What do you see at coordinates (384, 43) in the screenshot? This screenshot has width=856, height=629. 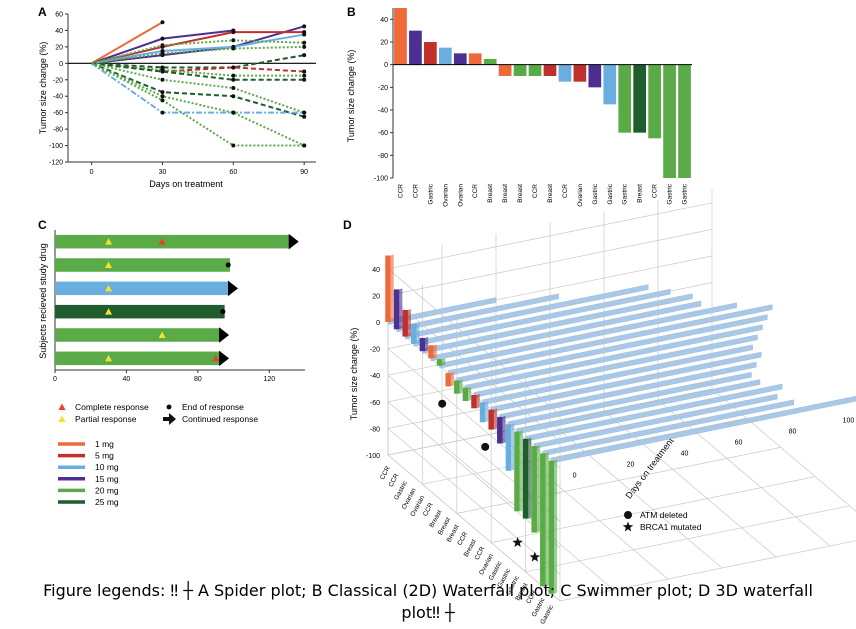 I see `waterfall-y-tick-label: 20` at bounding box center [384, 43].